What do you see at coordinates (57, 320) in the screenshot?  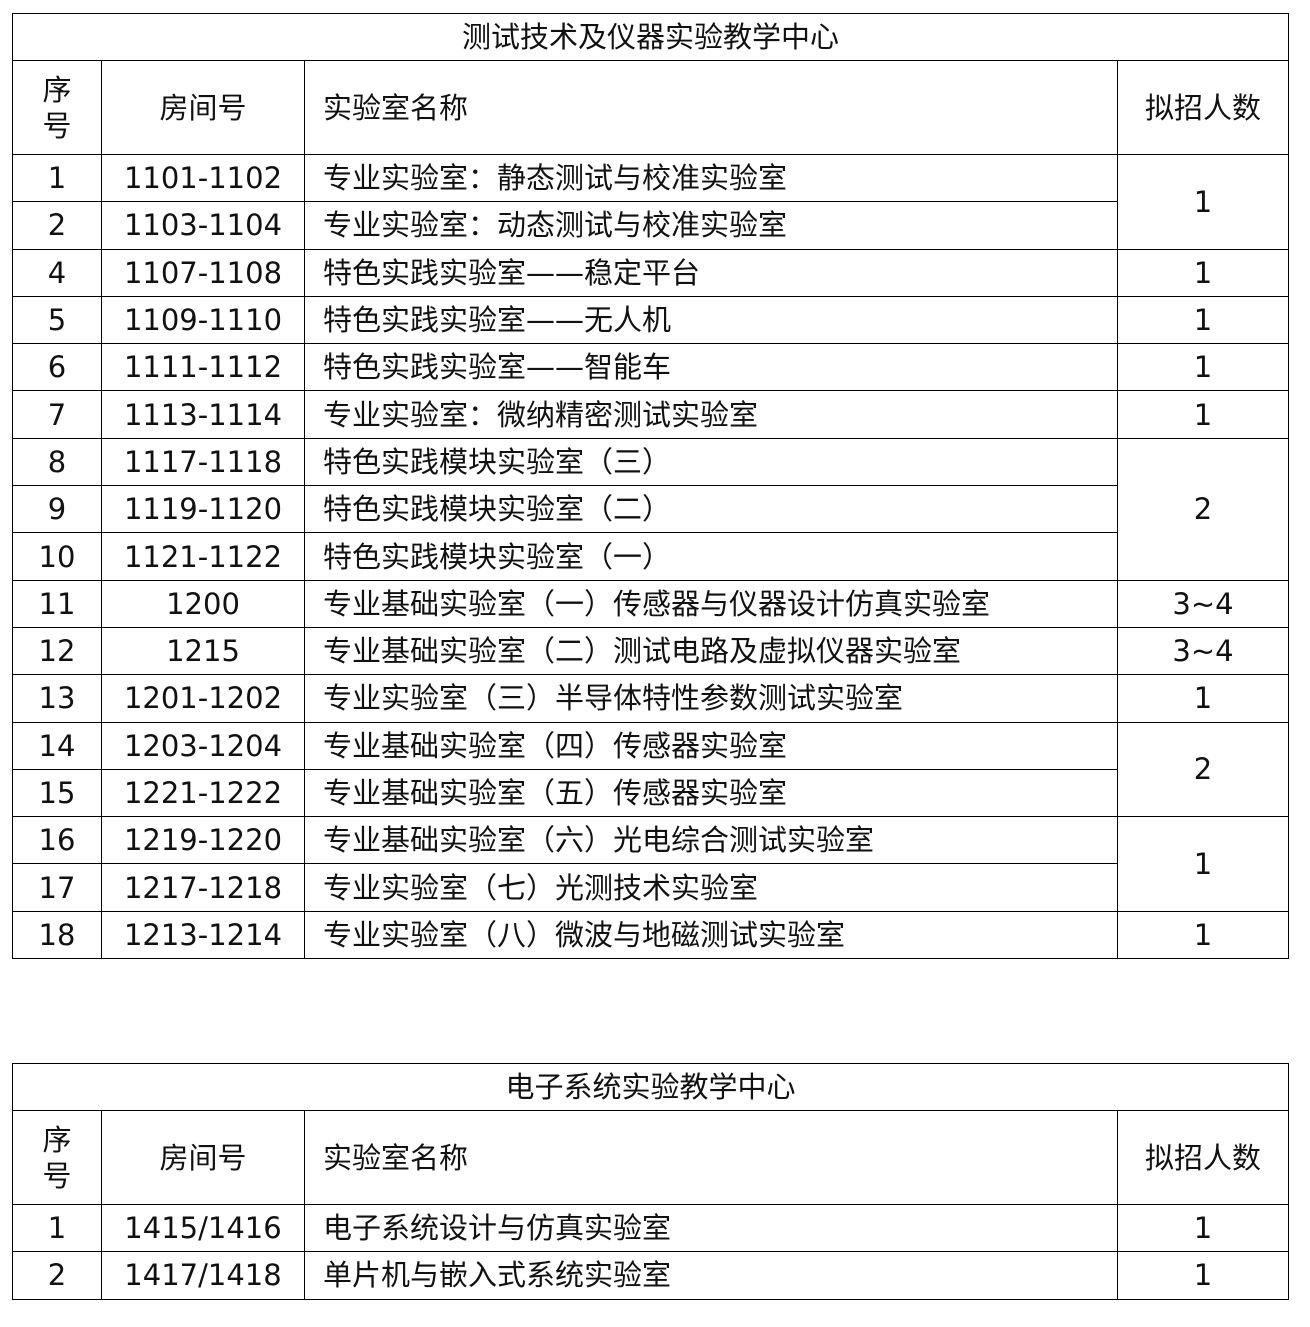 I see `cell-seq: 5` at bounding box center [57, 320].